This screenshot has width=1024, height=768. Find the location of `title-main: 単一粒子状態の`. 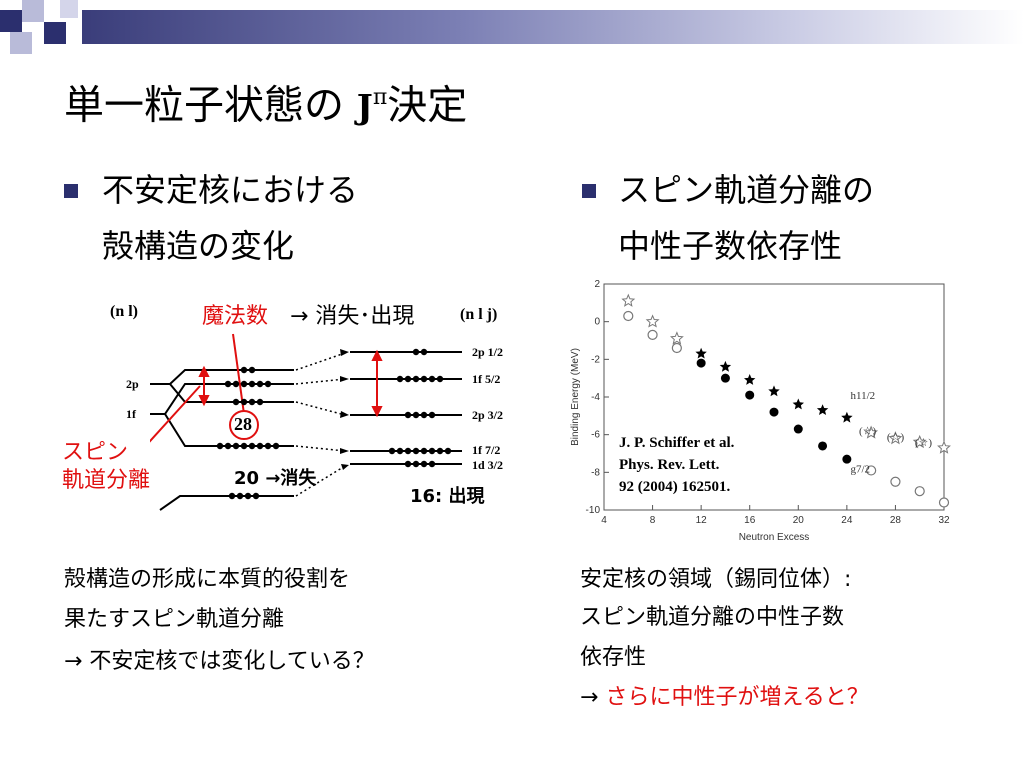

title-main: 単一粒子状態の is located at coordinates (204, 105).